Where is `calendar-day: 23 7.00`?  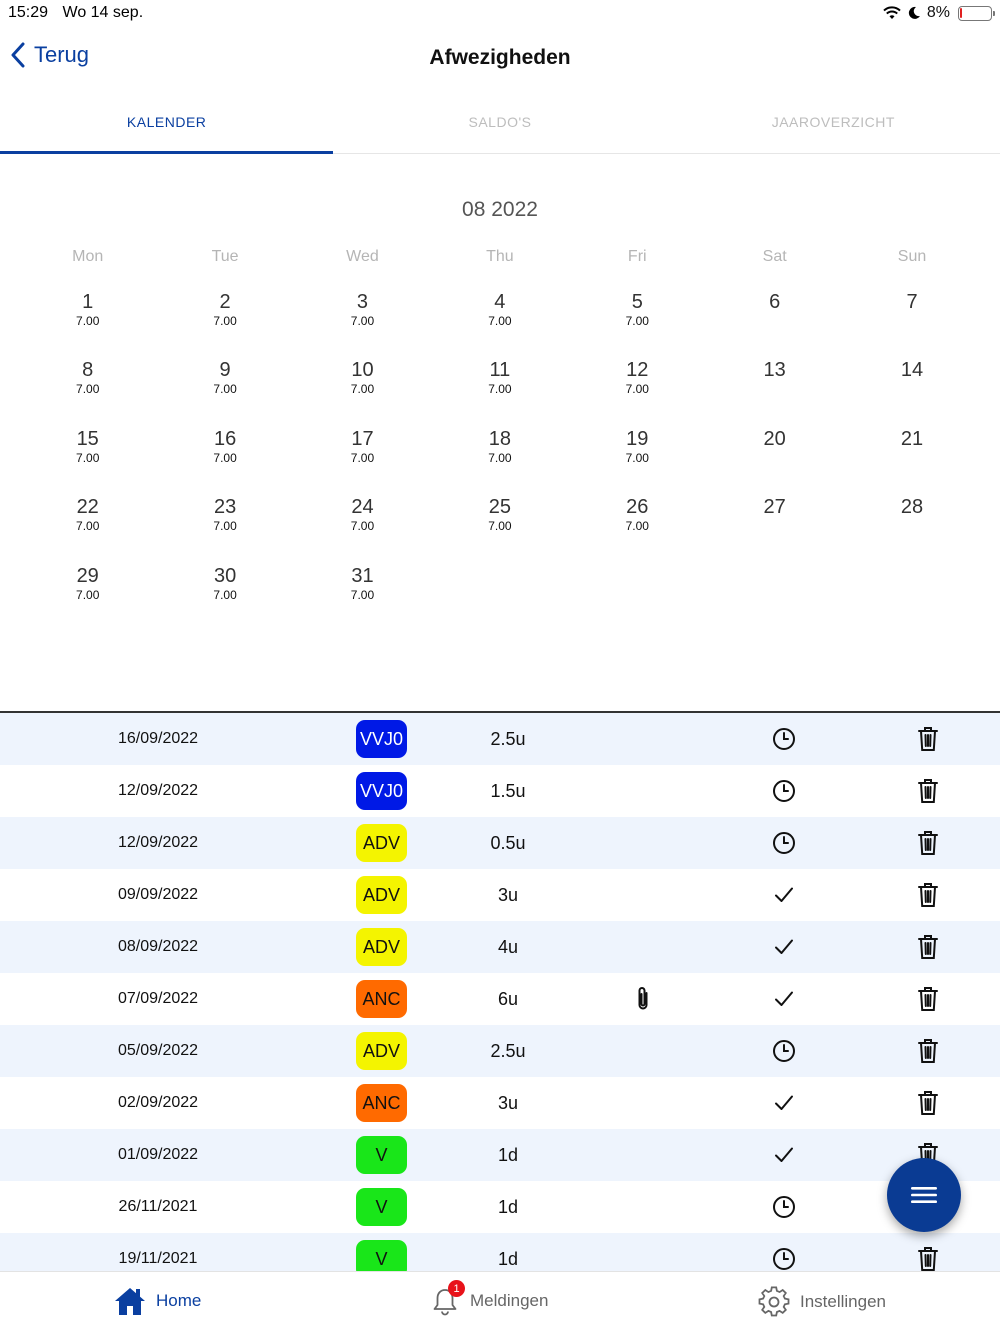 calendar-day: 23 7.00 is located at coordinates (224, 529).